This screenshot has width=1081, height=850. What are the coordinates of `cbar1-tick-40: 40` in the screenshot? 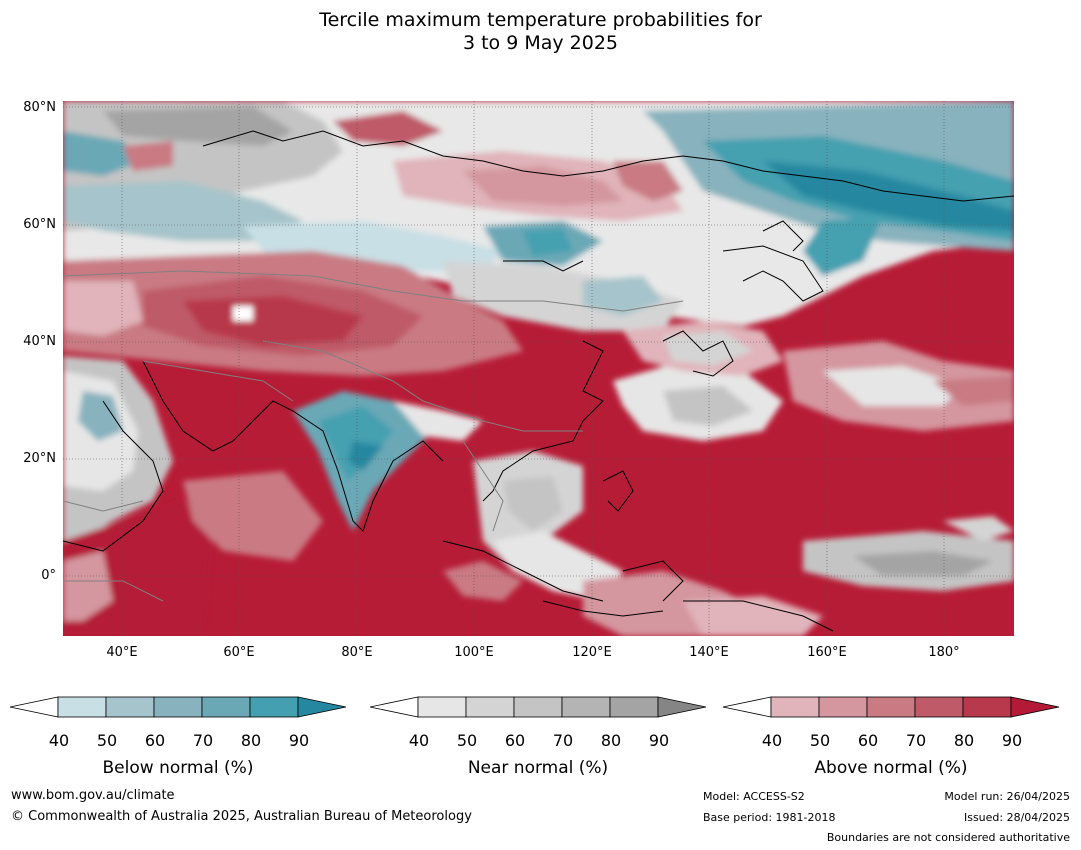 It's located at (419, 740).